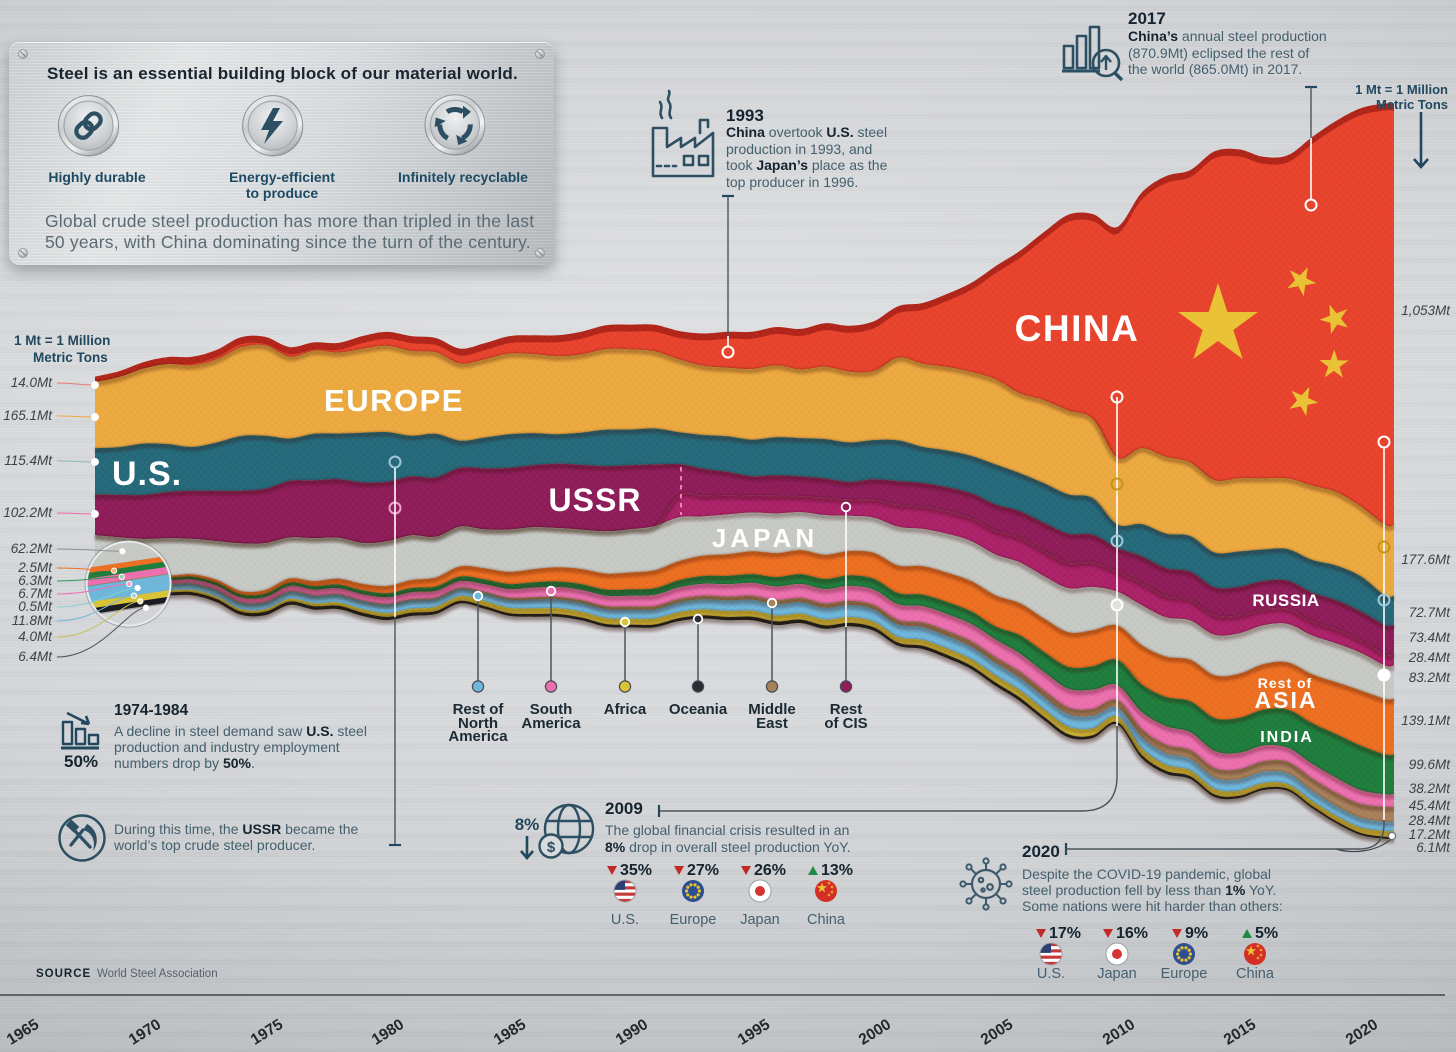 This screenshot has height=1052, width=1456. What do you see at coordinates (35, 593) in the screenshot?
I see `svg-text: 6.7Mt` at bounding box center [35, 593].